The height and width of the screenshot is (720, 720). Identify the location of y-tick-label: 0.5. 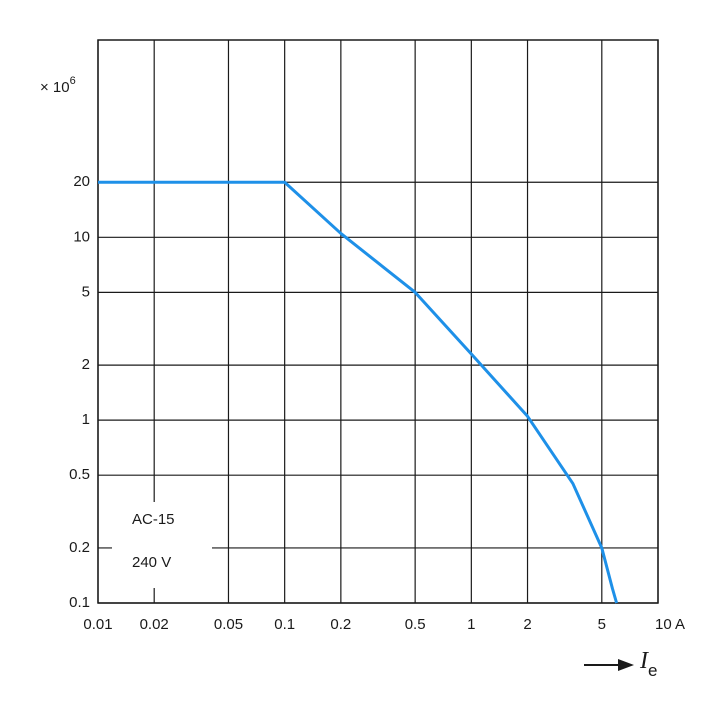
(79, 474).